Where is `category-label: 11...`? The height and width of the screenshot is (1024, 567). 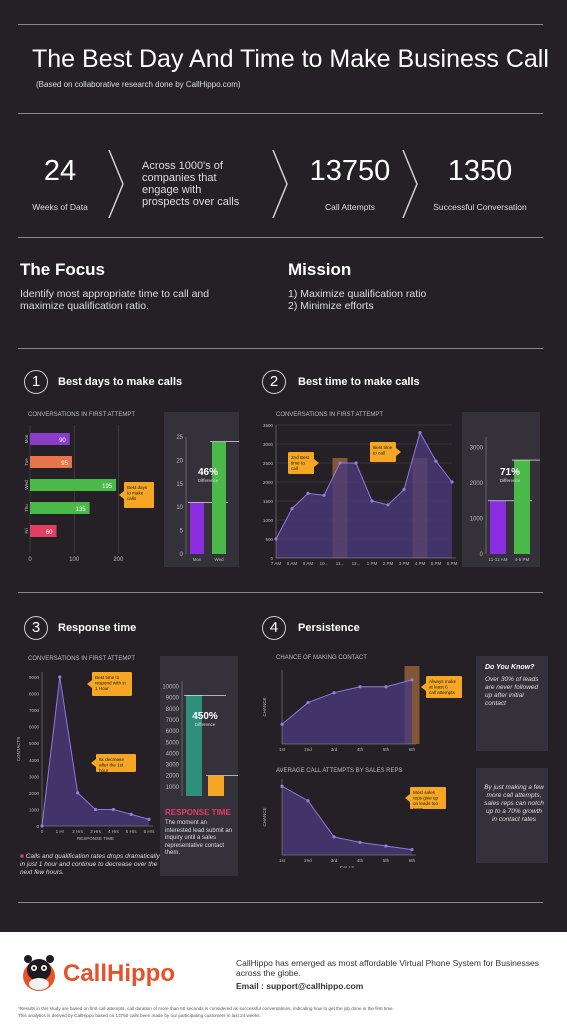 category-label: 11... is located at coordinates (340, 563).